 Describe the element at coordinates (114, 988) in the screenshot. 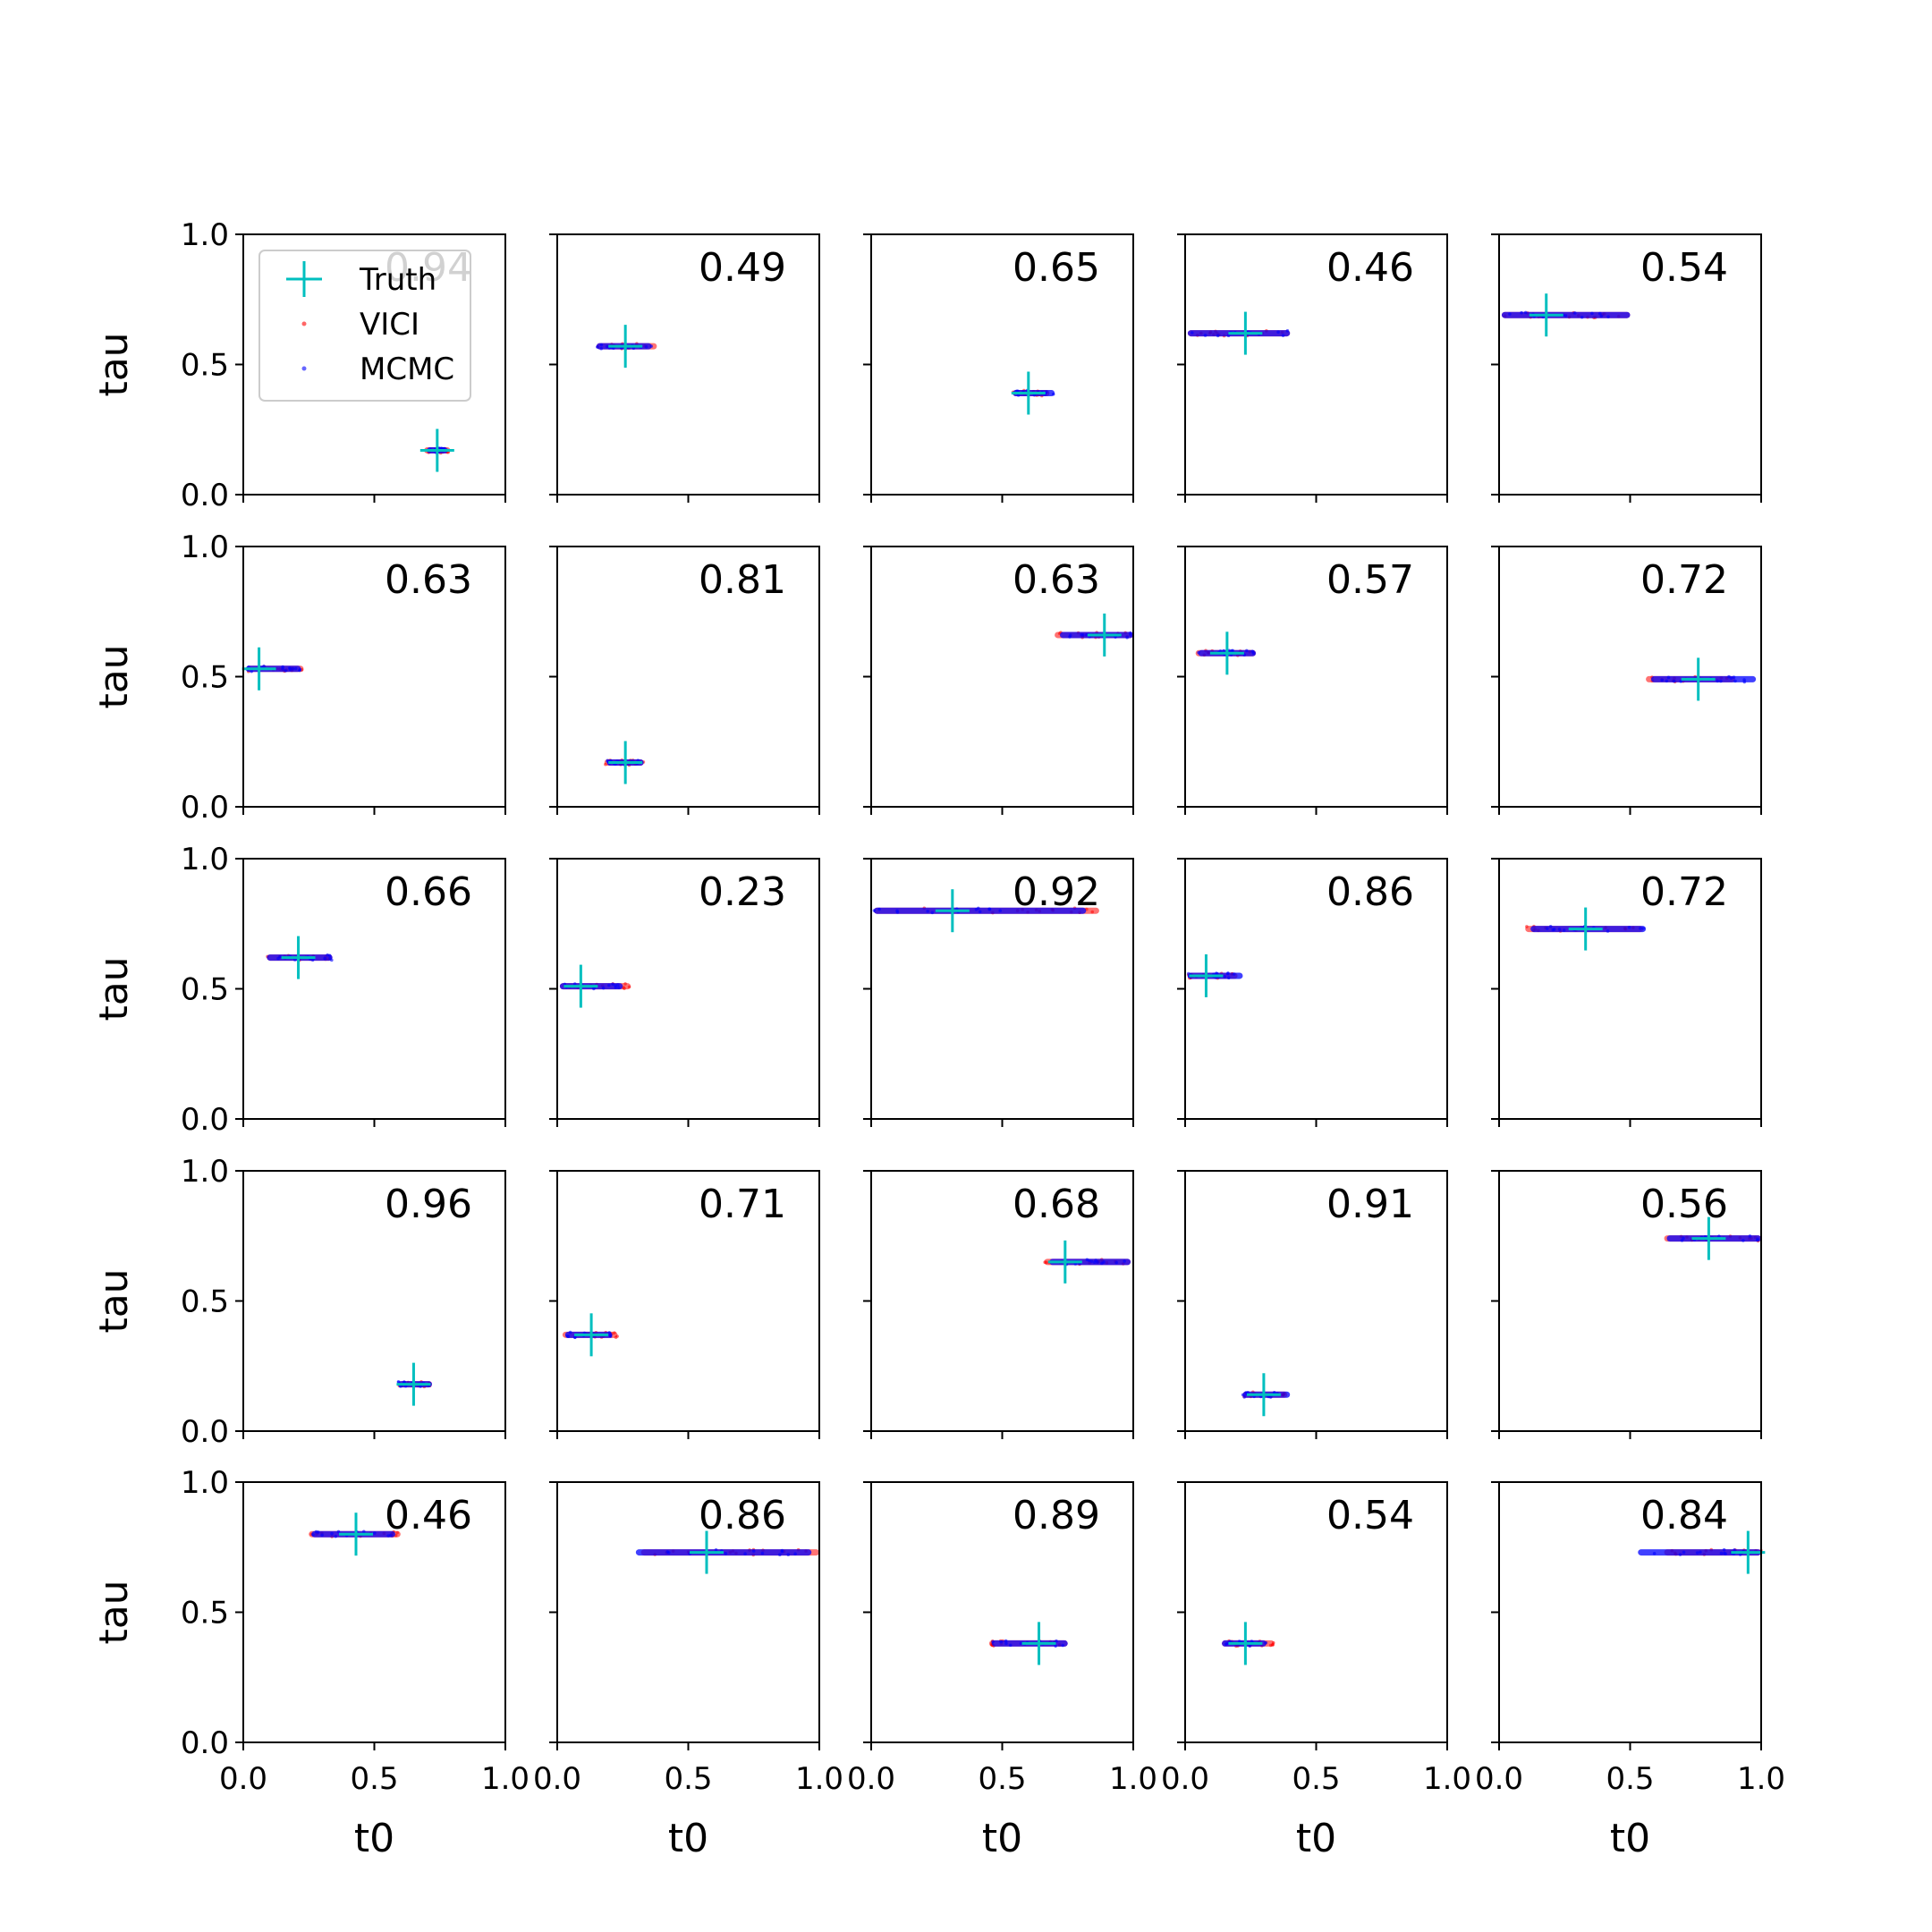

I see `y-axis-label: tau` at that location.